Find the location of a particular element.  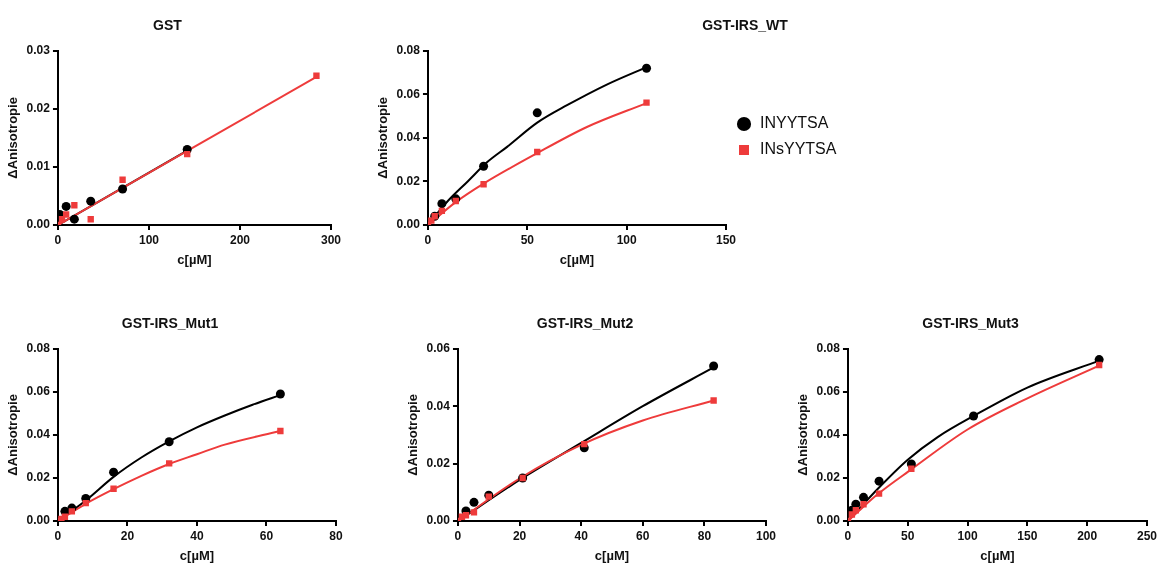

chart-title: GST-IRS_WT is located at coordinates (745, 25).